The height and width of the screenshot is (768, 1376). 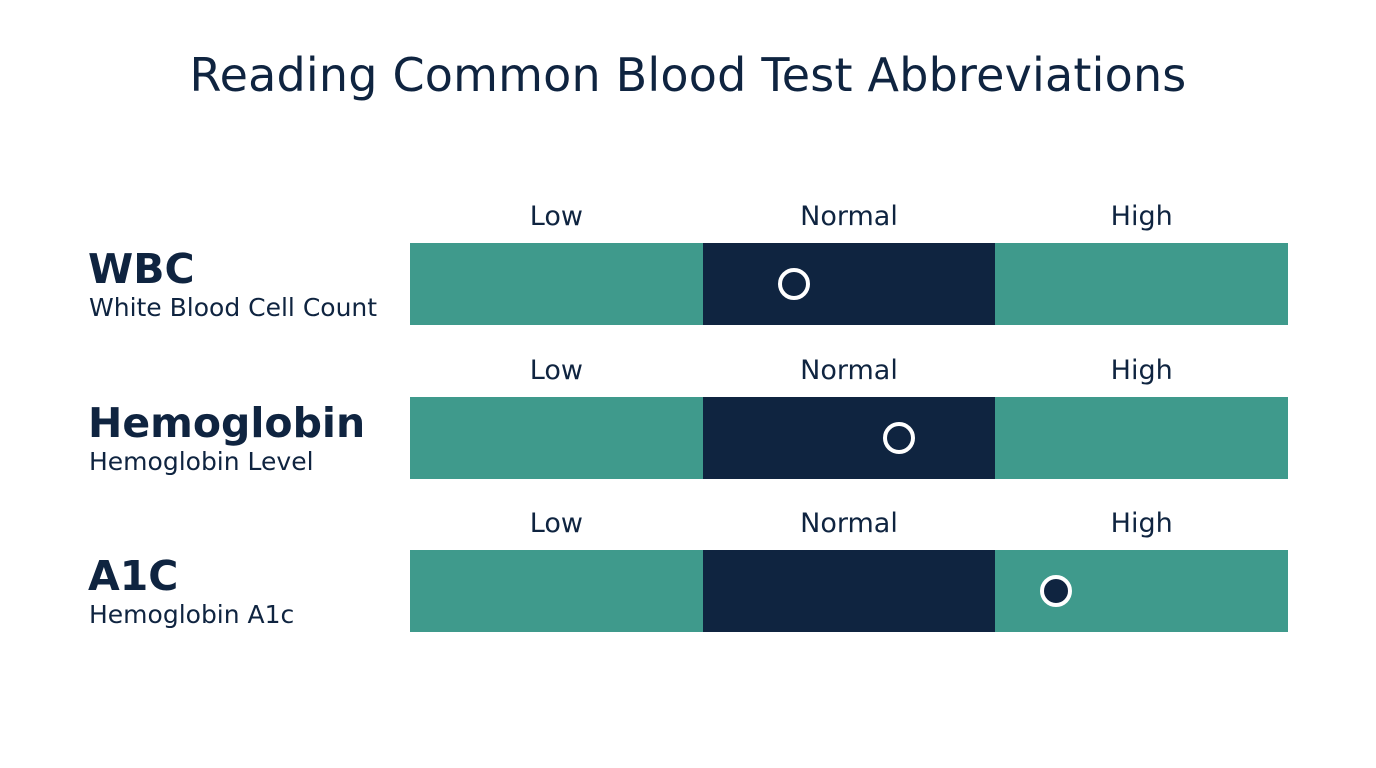 What do you see at coordinates (192, 614) in the screenshot?
I see `test-full-name: Hemoglobin A1c` at bounding box center [192, 614].